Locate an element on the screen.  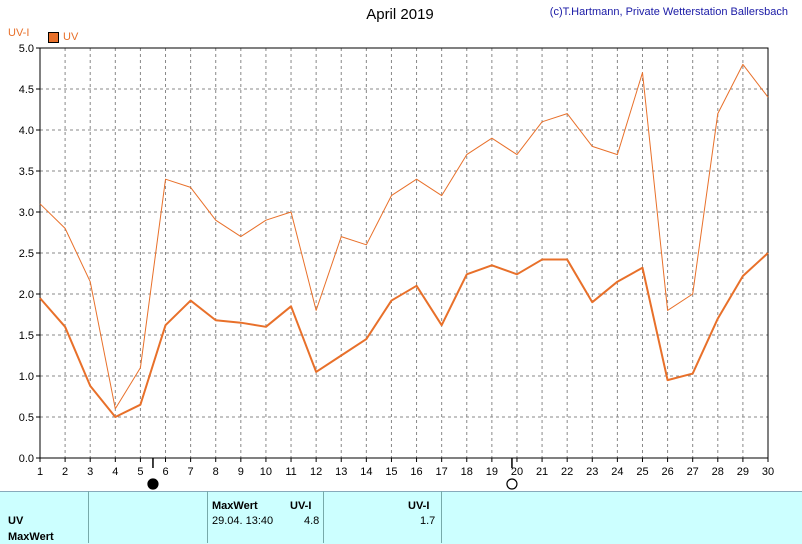
moon-phase-markers is located at coordinates (332, 474).